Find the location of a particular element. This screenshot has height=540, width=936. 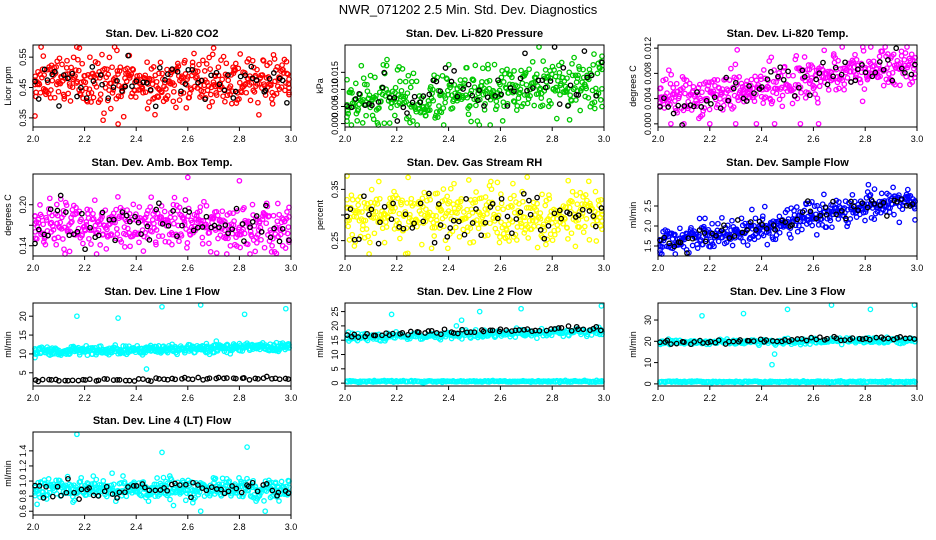

y-tick-label: 0.010 is located at coordinates (335, 89).